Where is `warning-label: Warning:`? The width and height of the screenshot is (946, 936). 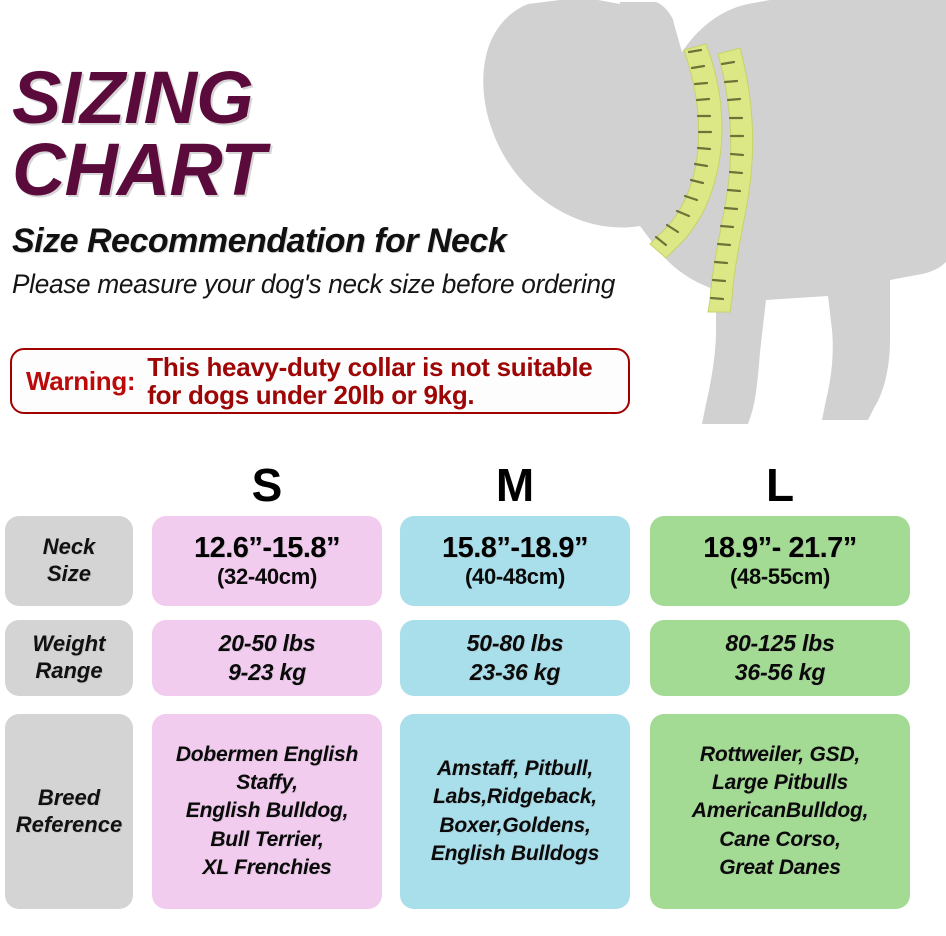
warning-label: Warning: is located at coordinates (81, 380).